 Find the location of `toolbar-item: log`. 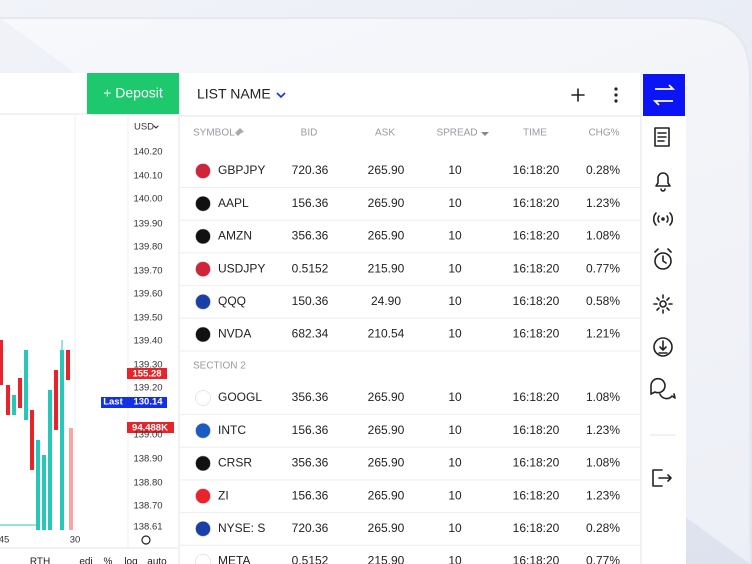

toolbar-item: log is located at coordinates (130, 560).